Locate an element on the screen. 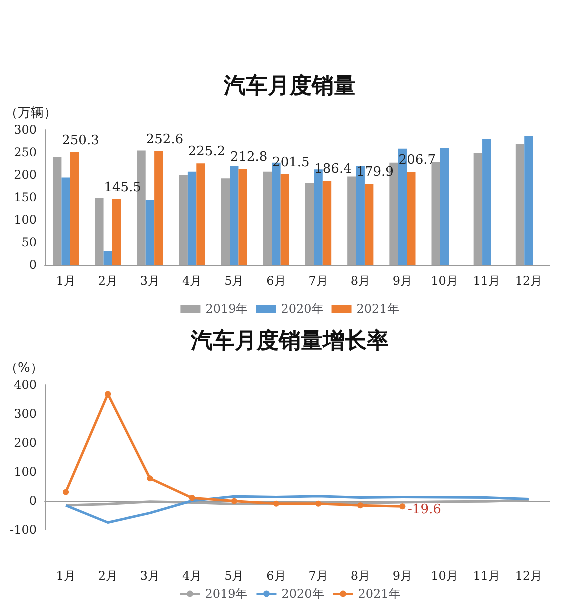  data-label: 186.4 is located at coordinates (333, 170).